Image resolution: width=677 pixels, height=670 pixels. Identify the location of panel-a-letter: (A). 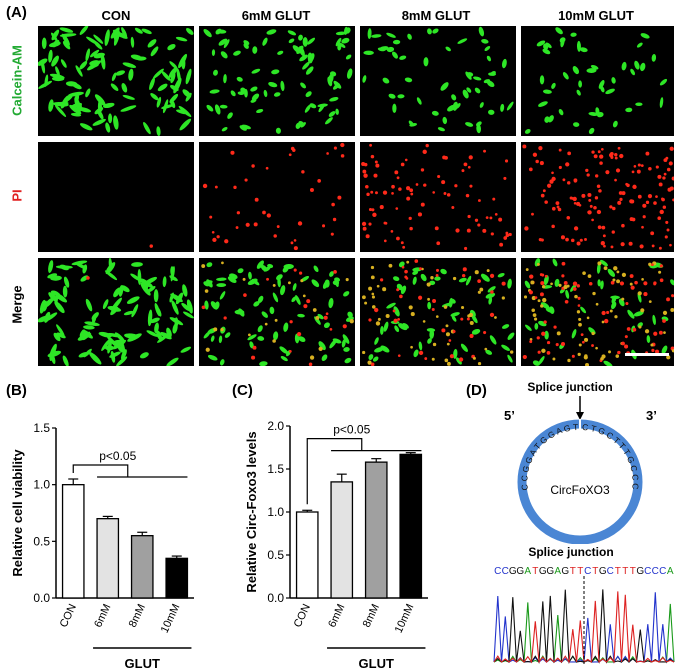
(16, 12).